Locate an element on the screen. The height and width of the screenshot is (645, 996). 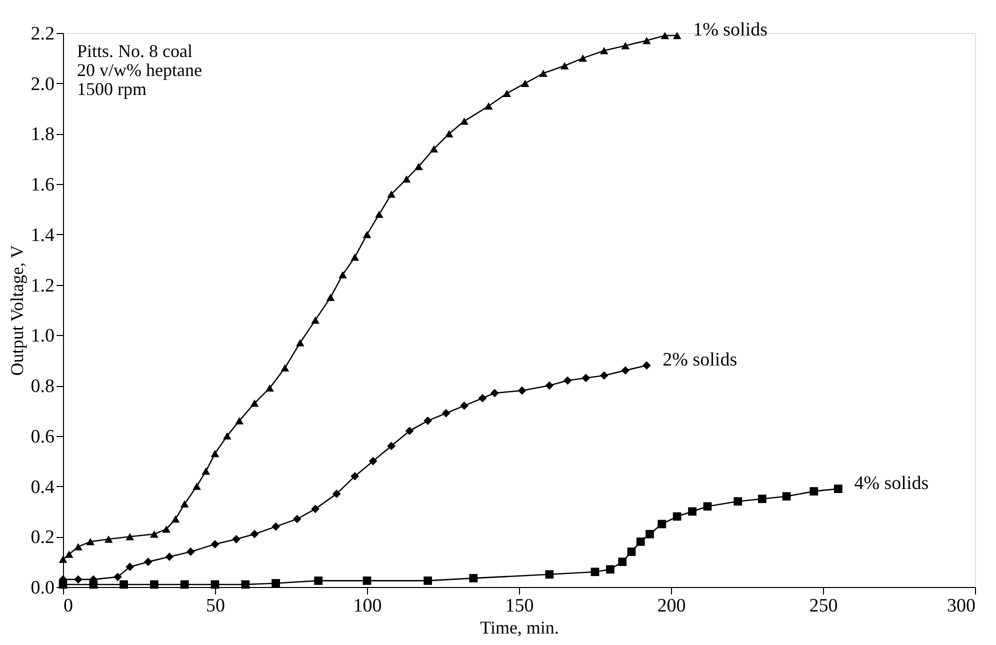
x-tick-label: 200 is located at coordinates (671, 606).